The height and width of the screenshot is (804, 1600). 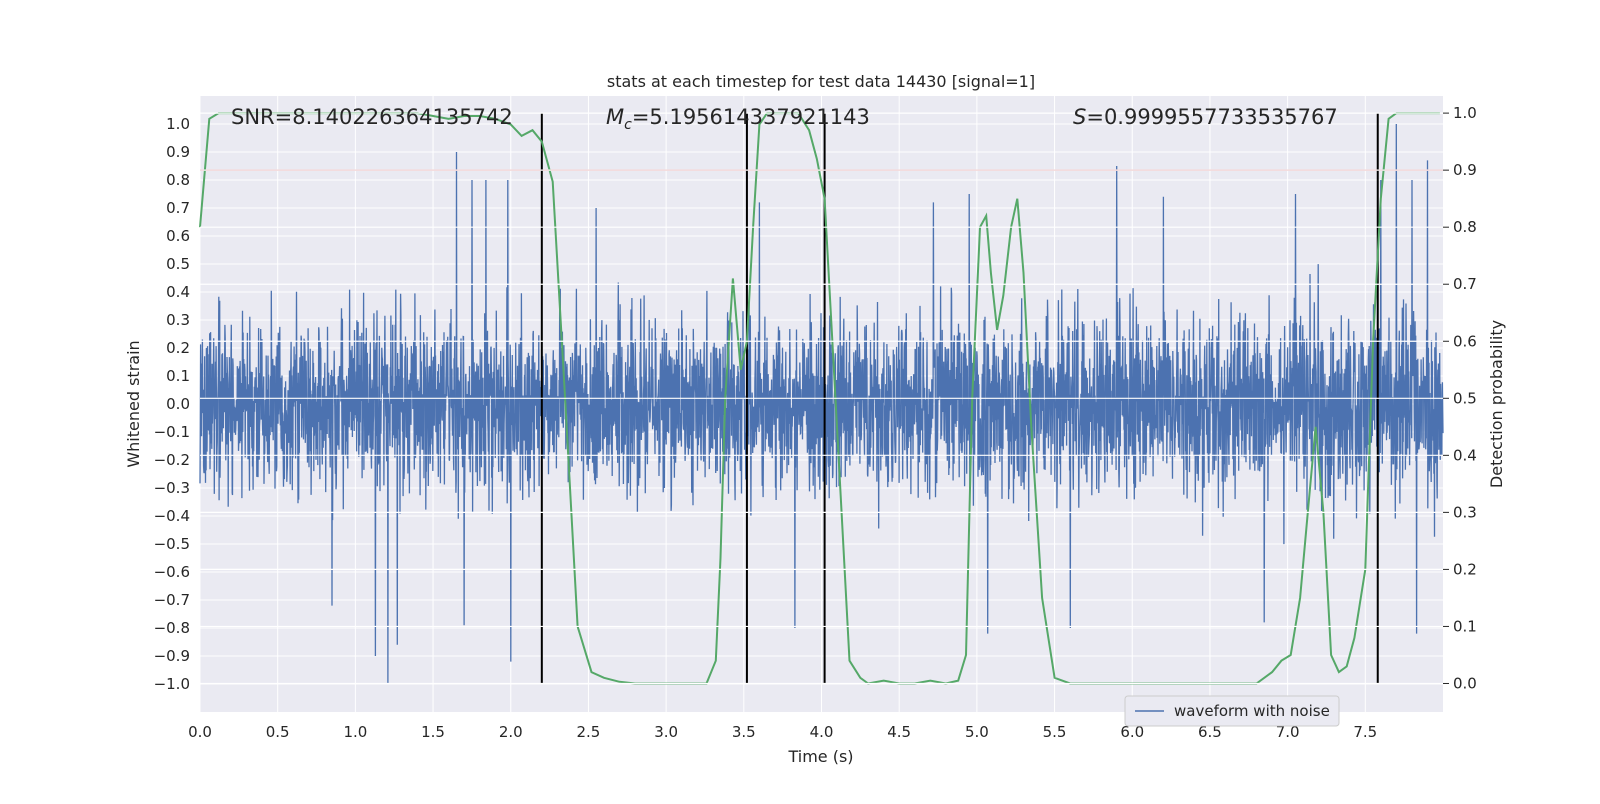 What do you see at coordinates (178, 292) in the screenshot?
I see `y-tick-label: 0.4` at bounding box center [178, 292].